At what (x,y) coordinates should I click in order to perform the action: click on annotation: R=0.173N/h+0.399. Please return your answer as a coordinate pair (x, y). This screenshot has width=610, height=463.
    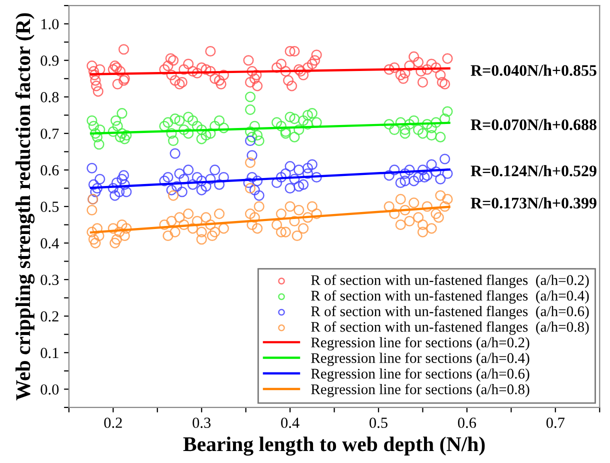
    Looking at the image, I should click on (533, 203).